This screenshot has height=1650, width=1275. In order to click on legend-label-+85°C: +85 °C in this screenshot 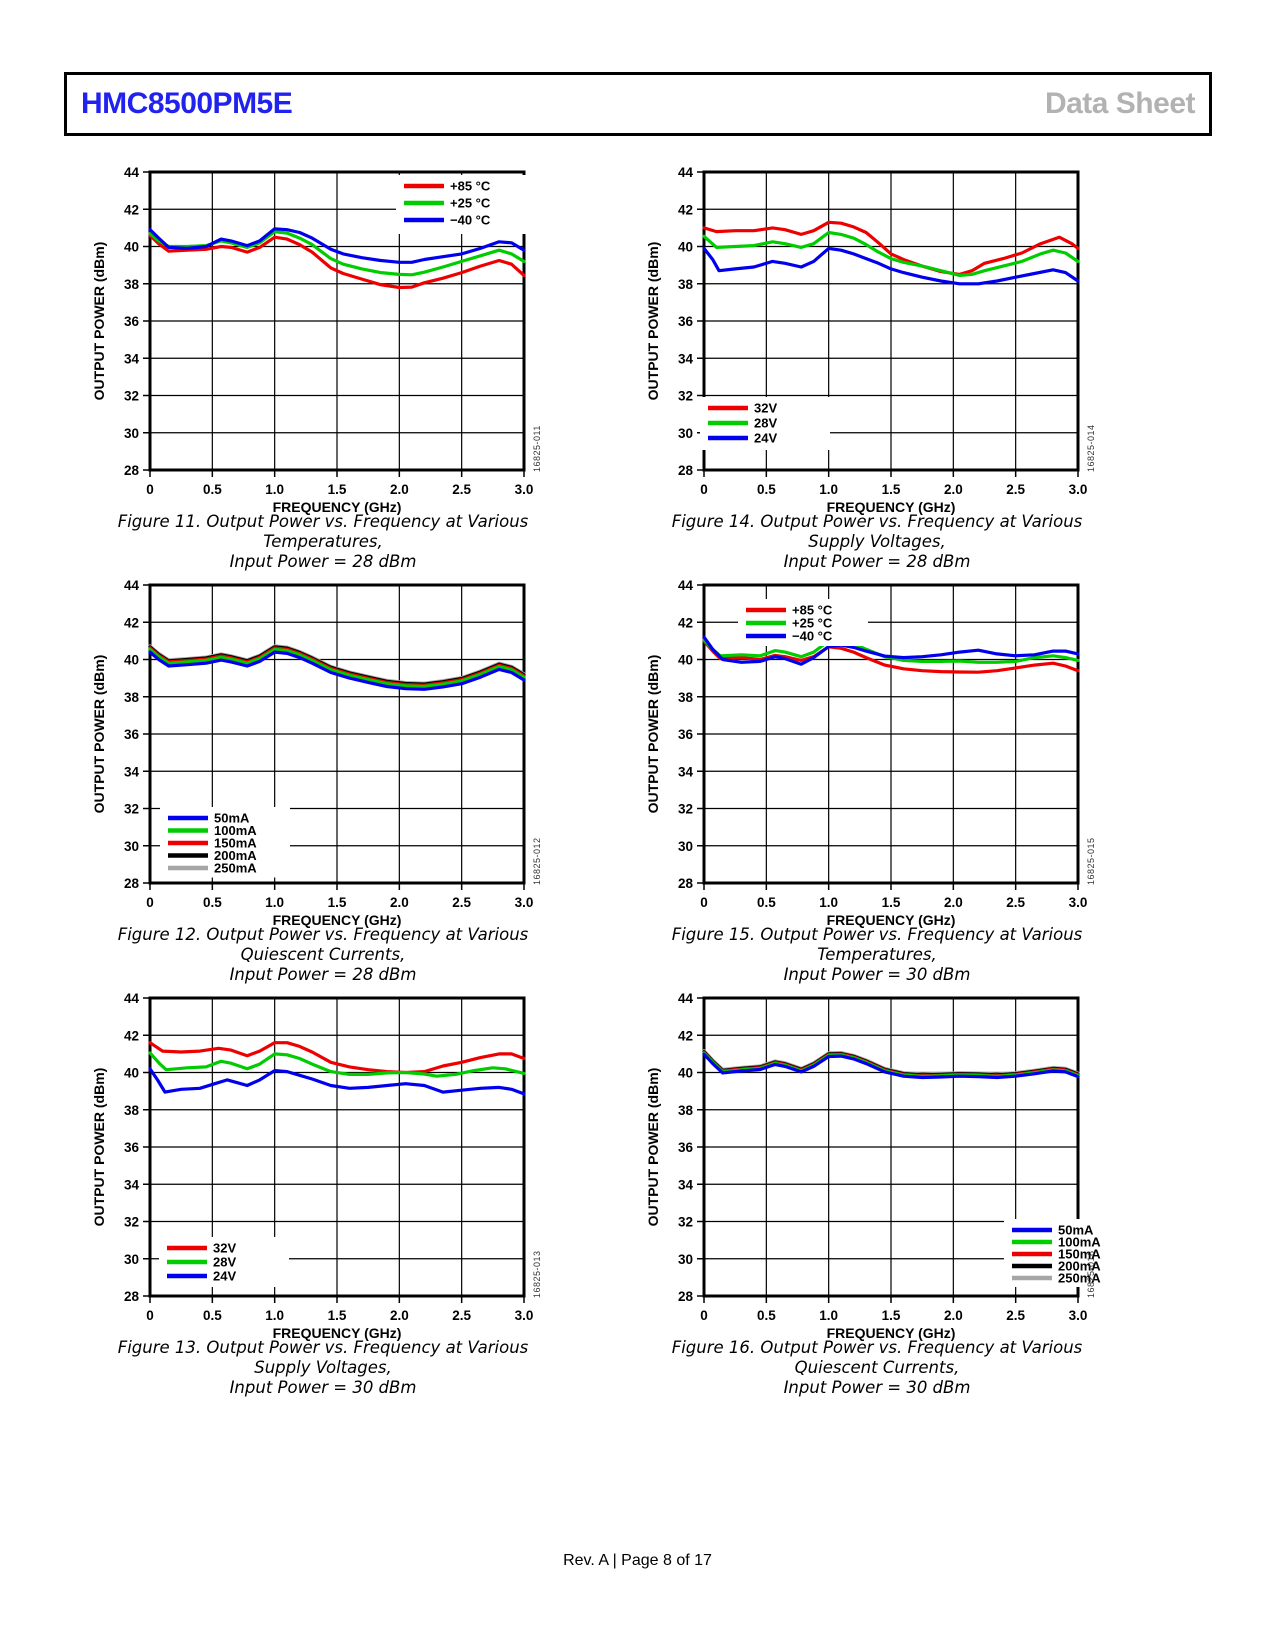, I will do `click(470, 186)`.